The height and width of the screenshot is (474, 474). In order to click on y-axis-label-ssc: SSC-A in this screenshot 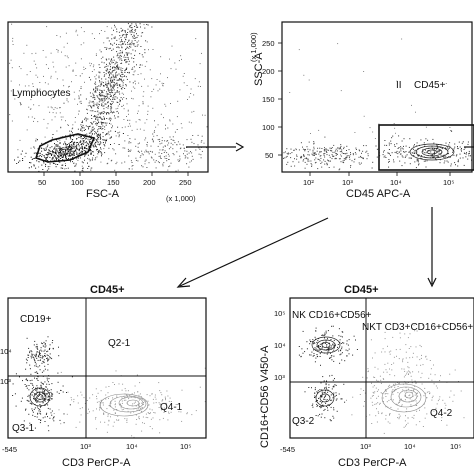, I will do `click(259, 69)`.